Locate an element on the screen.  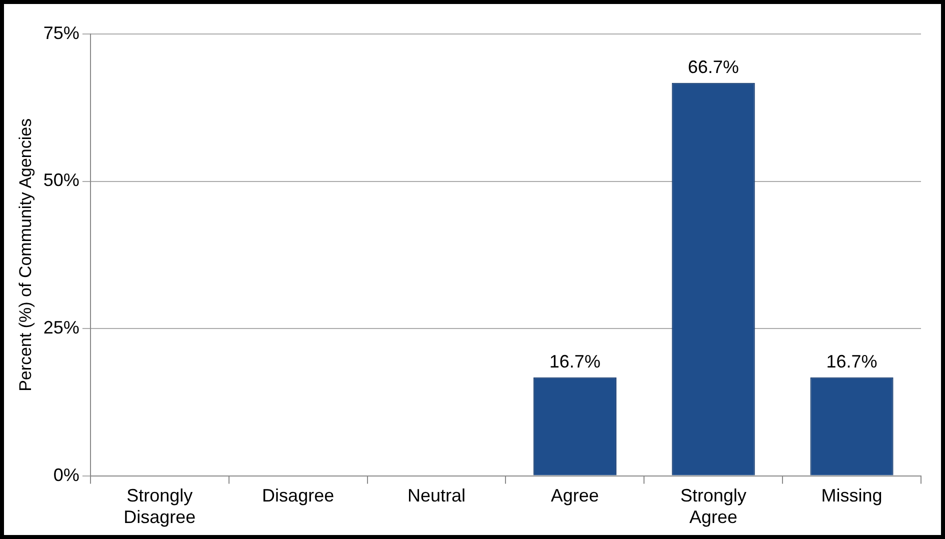
x-tick-label: Agree is located at coordinates (574, 496).